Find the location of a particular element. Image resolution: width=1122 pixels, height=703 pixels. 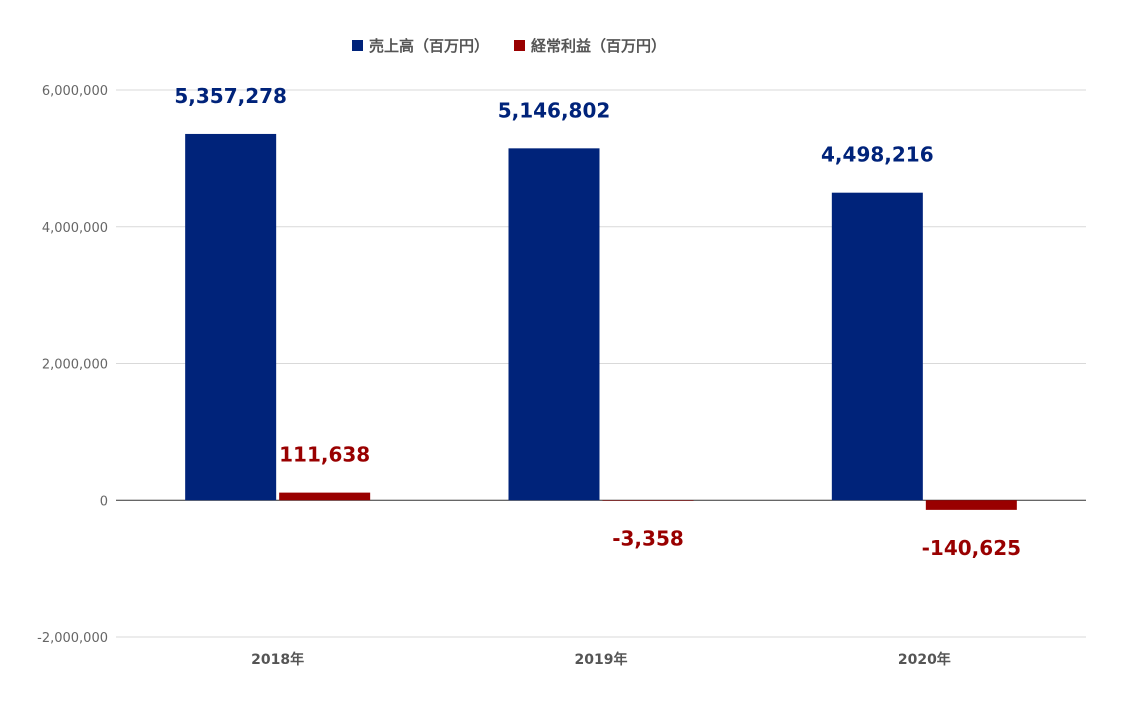

y-tick-label: 2,000,000 is located at coordinates (75, 365).